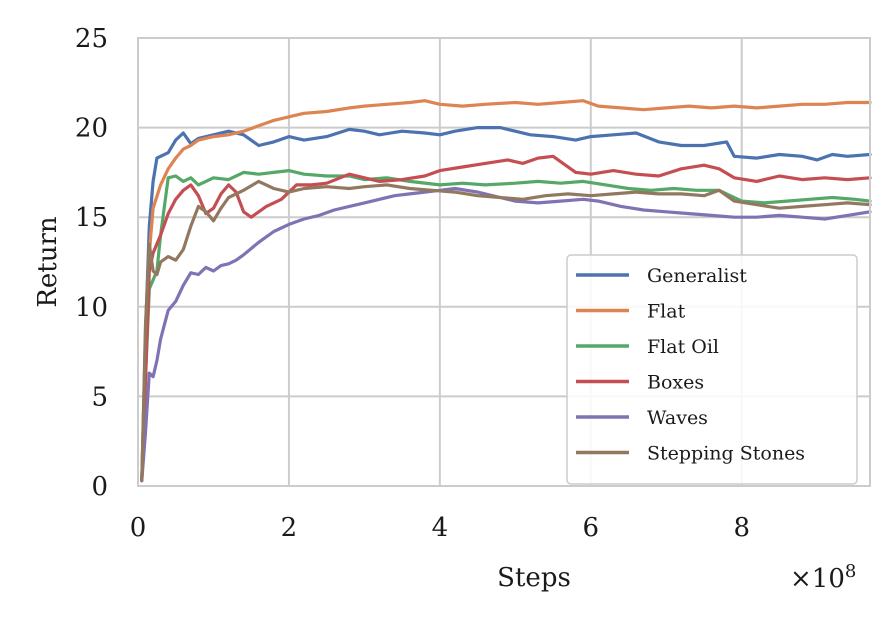  I want to click on legend-label-stepping-stones: Stepping Stones, so click(726, 454).